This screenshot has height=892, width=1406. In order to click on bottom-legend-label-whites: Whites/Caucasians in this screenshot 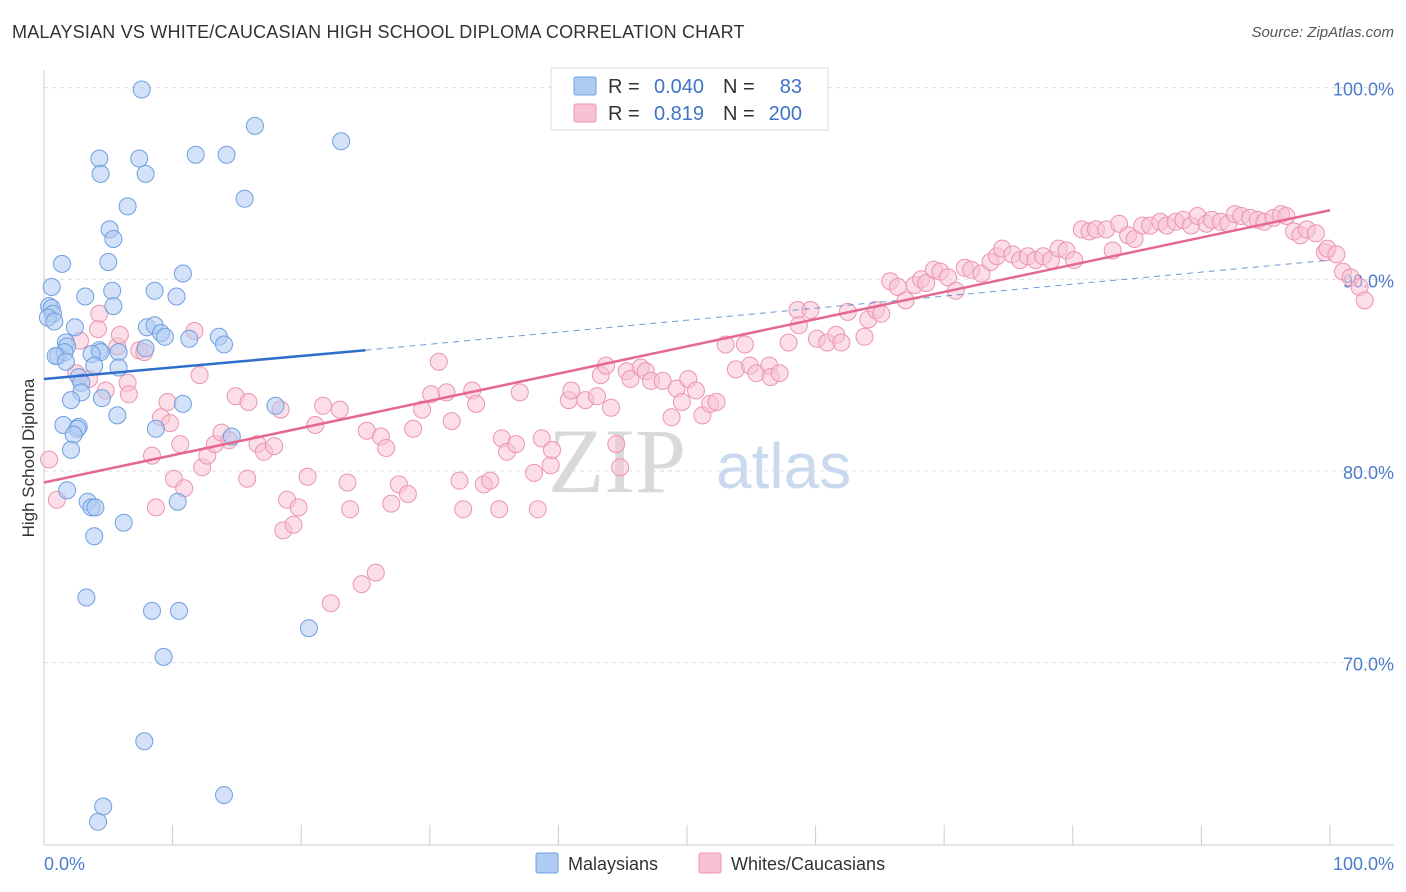, I will do `click(808, 864)`.